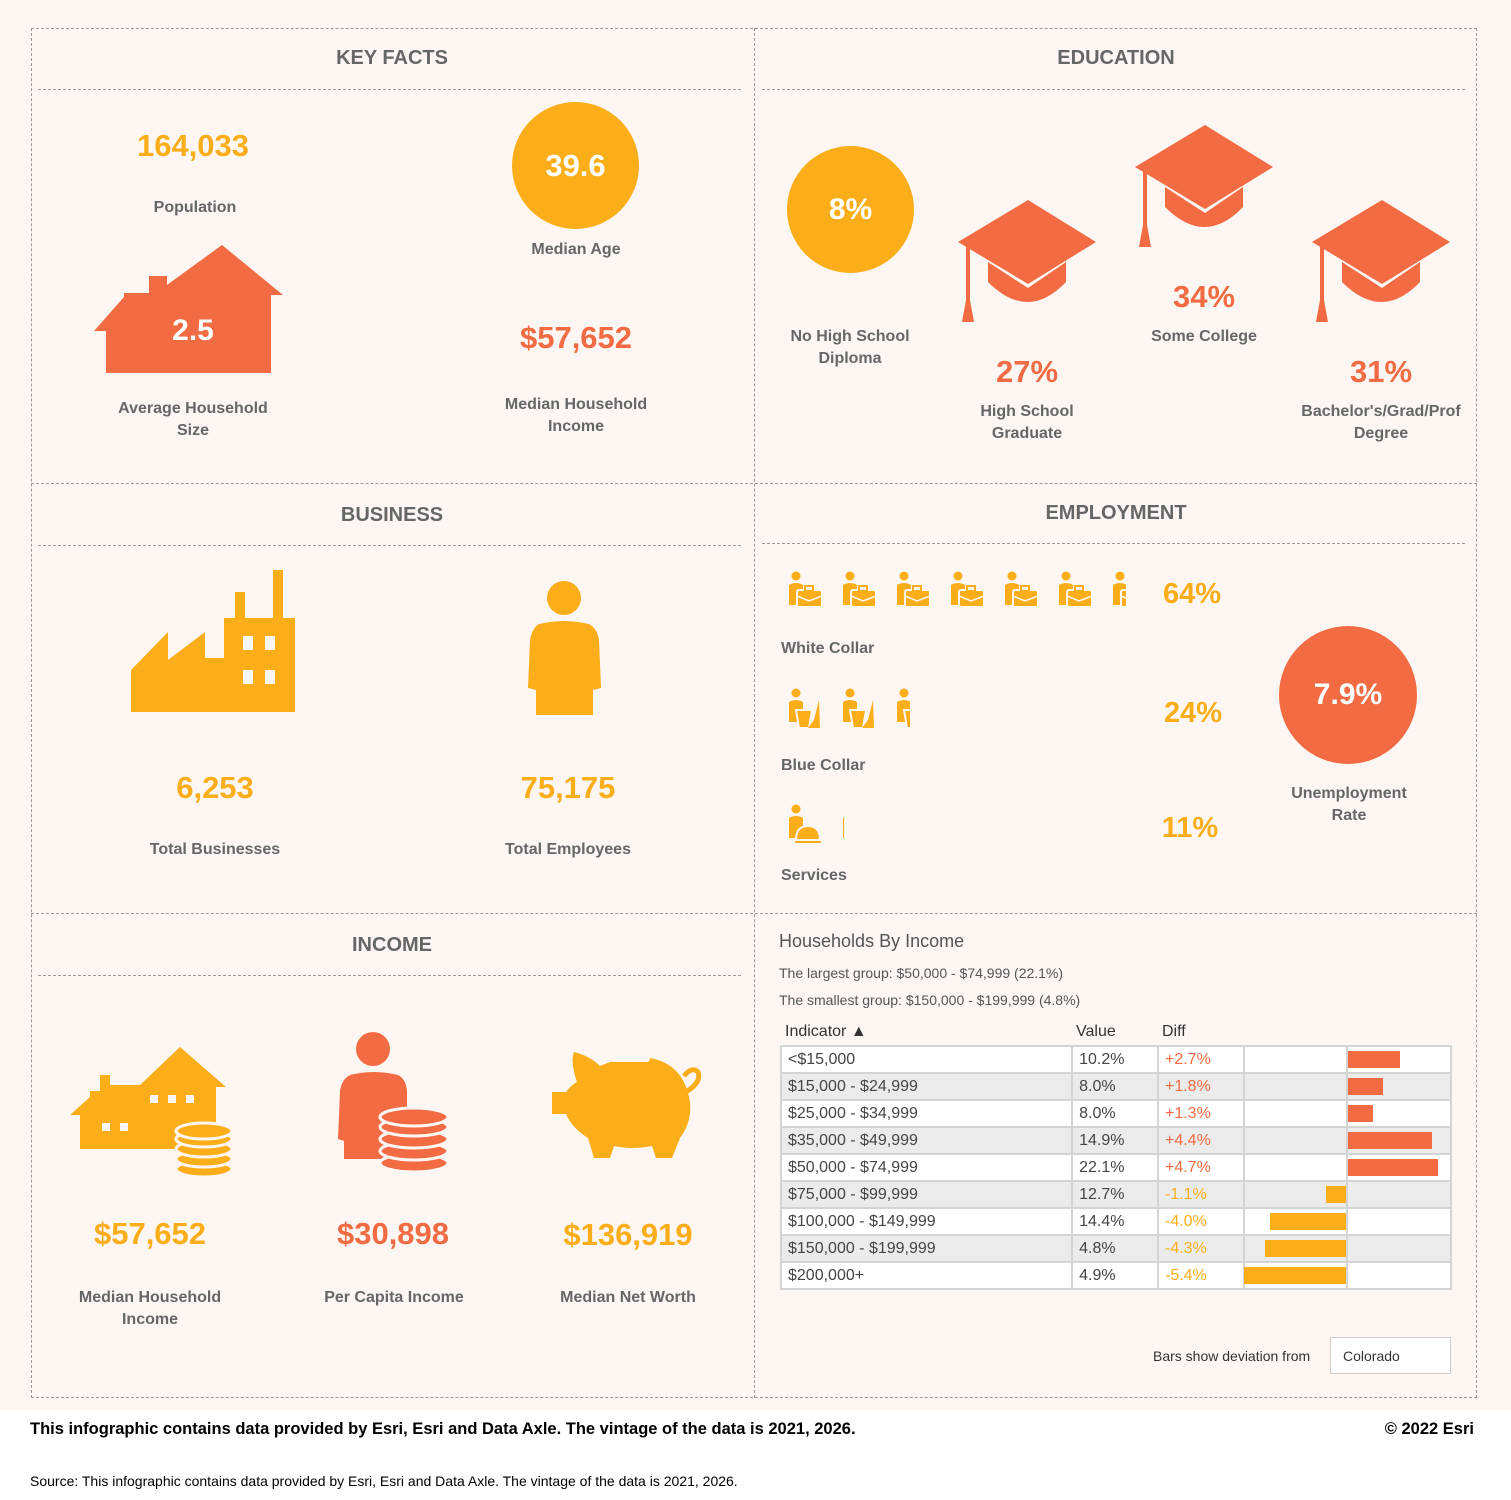 The image size is (1511, 1500). Describe the element at coordinates (926, 1275) in the screenshot. I see `indicator-cell: $200,000+` at that location.